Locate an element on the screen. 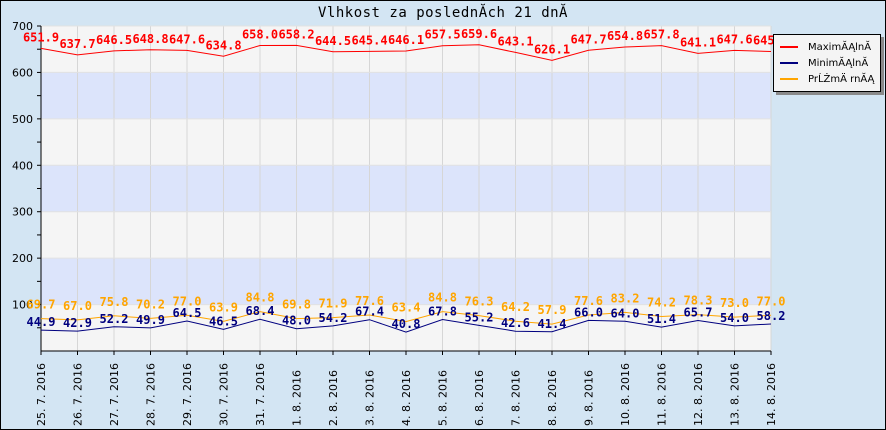 Image resolution: width=886 pixels, height=430 pixels. svg-text: 49.9 is located at coordinates (150, 320).